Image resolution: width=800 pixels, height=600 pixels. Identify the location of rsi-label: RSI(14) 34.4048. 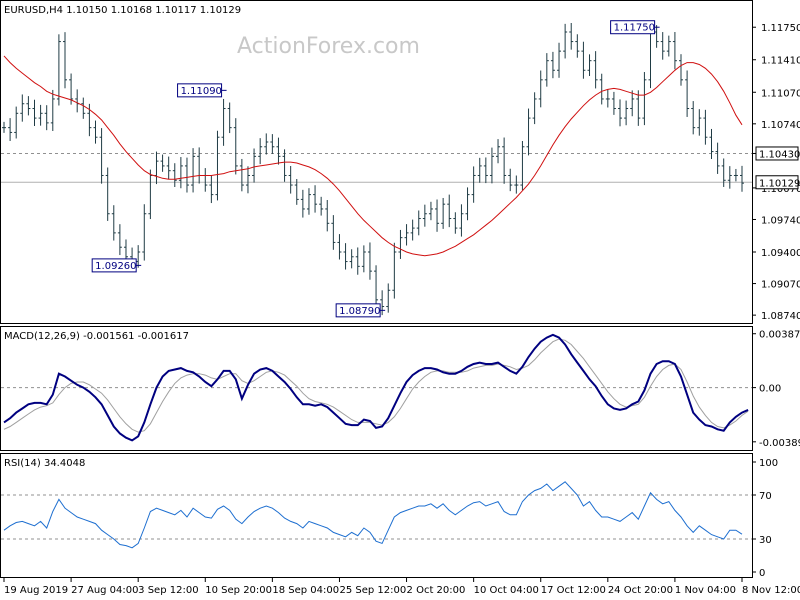
(44, 463).